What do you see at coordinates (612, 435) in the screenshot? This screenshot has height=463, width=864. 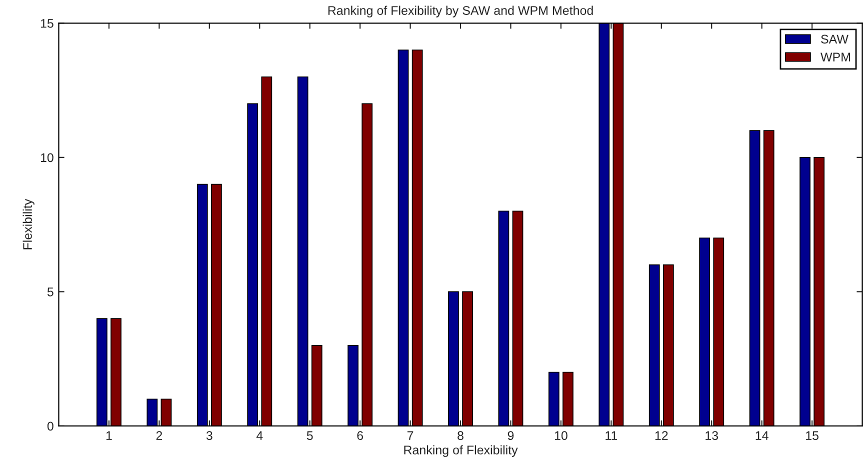 I see `x-tick-label: 11` at bounding box center [612, 435].